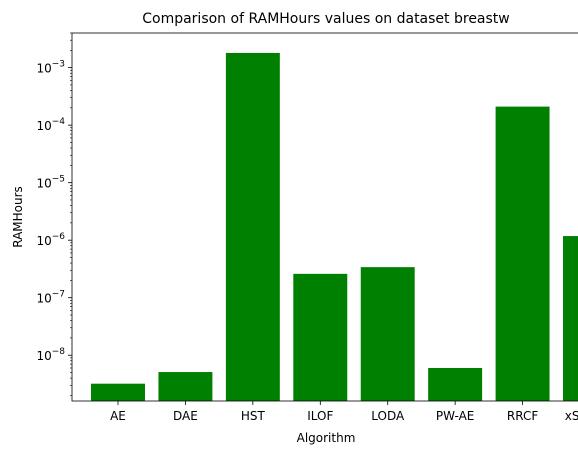 The image size is (578, 455). I want to click on x-tick-label: xStream, so click(571, 416).